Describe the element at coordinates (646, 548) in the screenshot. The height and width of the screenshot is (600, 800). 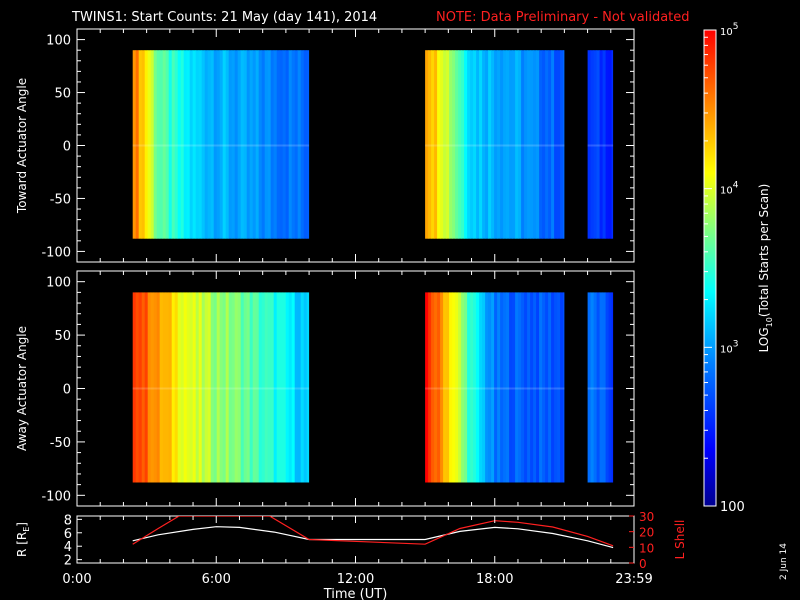
I see `y-right-tick-label: 10` at that location.